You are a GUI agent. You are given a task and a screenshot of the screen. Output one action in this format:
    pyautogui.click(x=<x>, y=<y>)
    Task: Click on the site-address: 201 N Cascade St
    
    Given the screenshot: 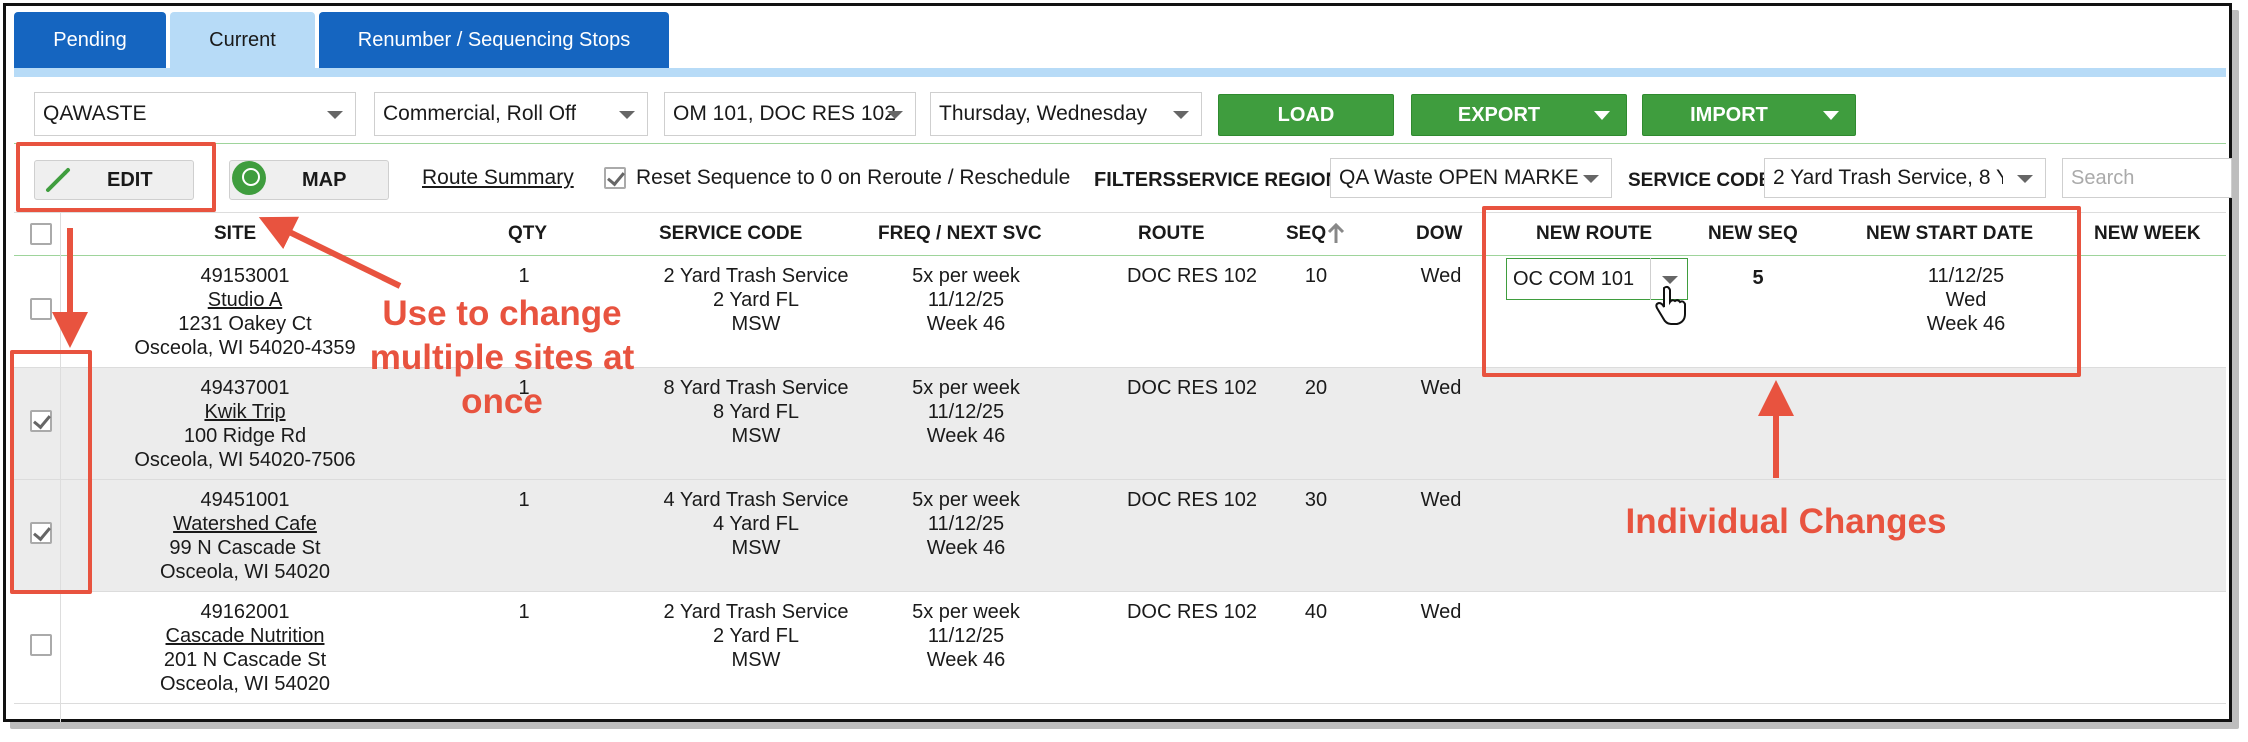 What is the action you would take?
    pyautogui.click(x=245, y=660)
    